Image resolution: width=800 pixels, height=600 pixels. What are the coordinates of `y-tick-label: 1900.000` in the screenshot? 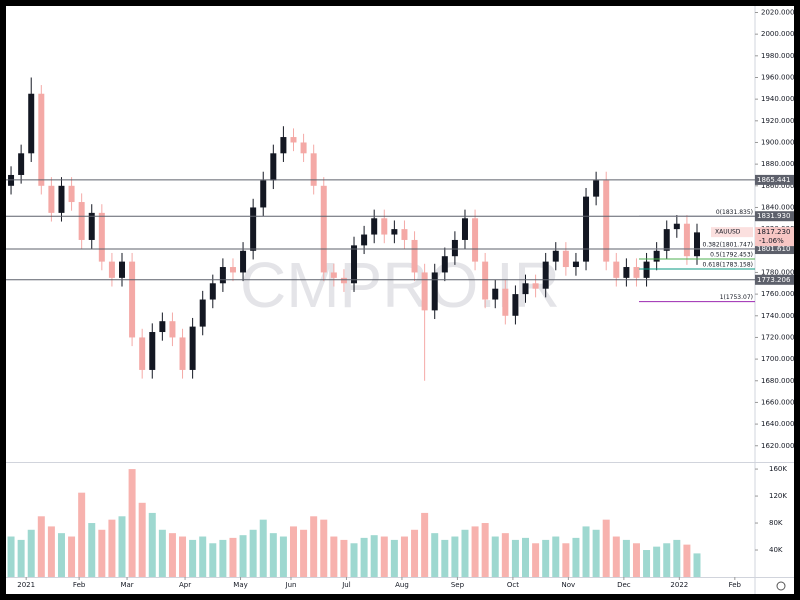 It's located at (777, 142).